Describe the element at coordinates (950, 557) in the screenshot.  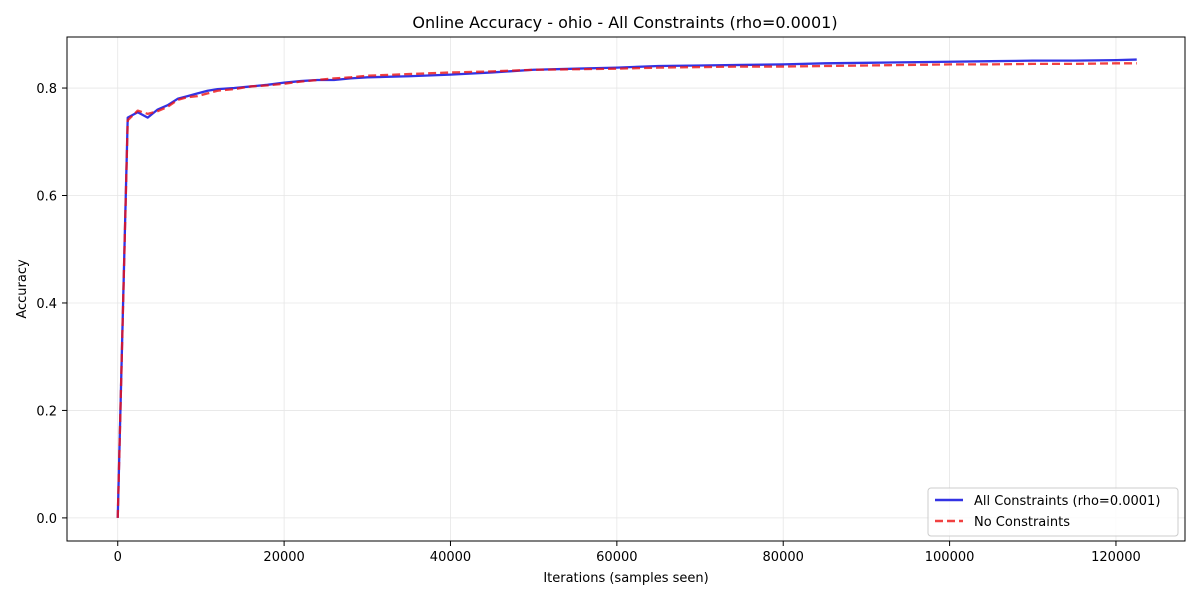
I see `x-tick-label: 100000` at that location.